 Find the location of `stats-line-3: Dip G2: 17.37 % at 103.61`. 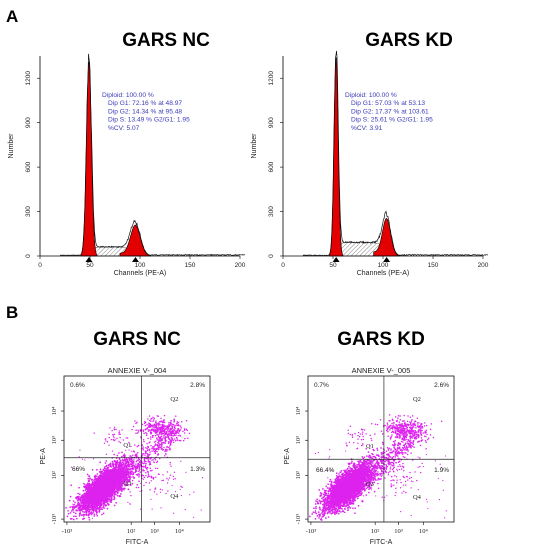

stats-line-3: Dip G2: 17.37 % at 103.61 is located at coordinates (390, 111).